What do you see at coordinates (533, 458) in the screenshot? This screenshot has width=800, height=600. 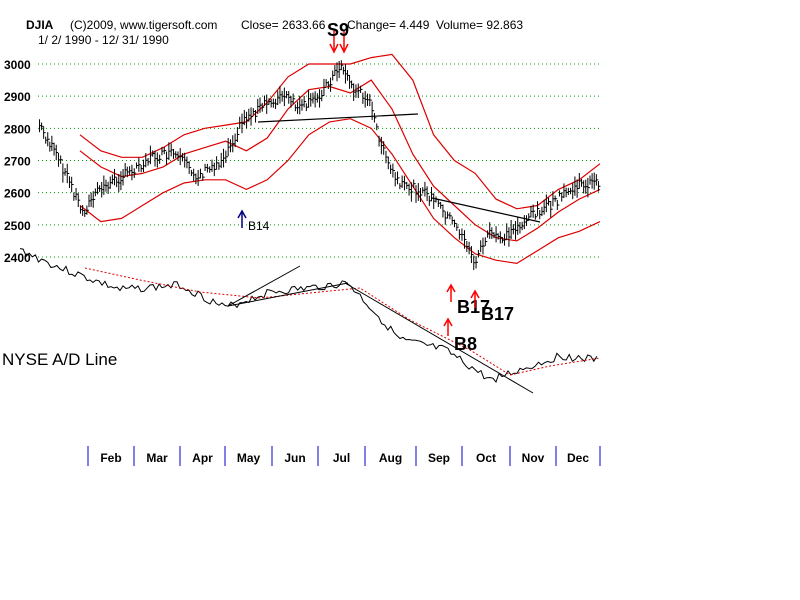 I see `month-label: Nov` at bounding box center [533, 458].